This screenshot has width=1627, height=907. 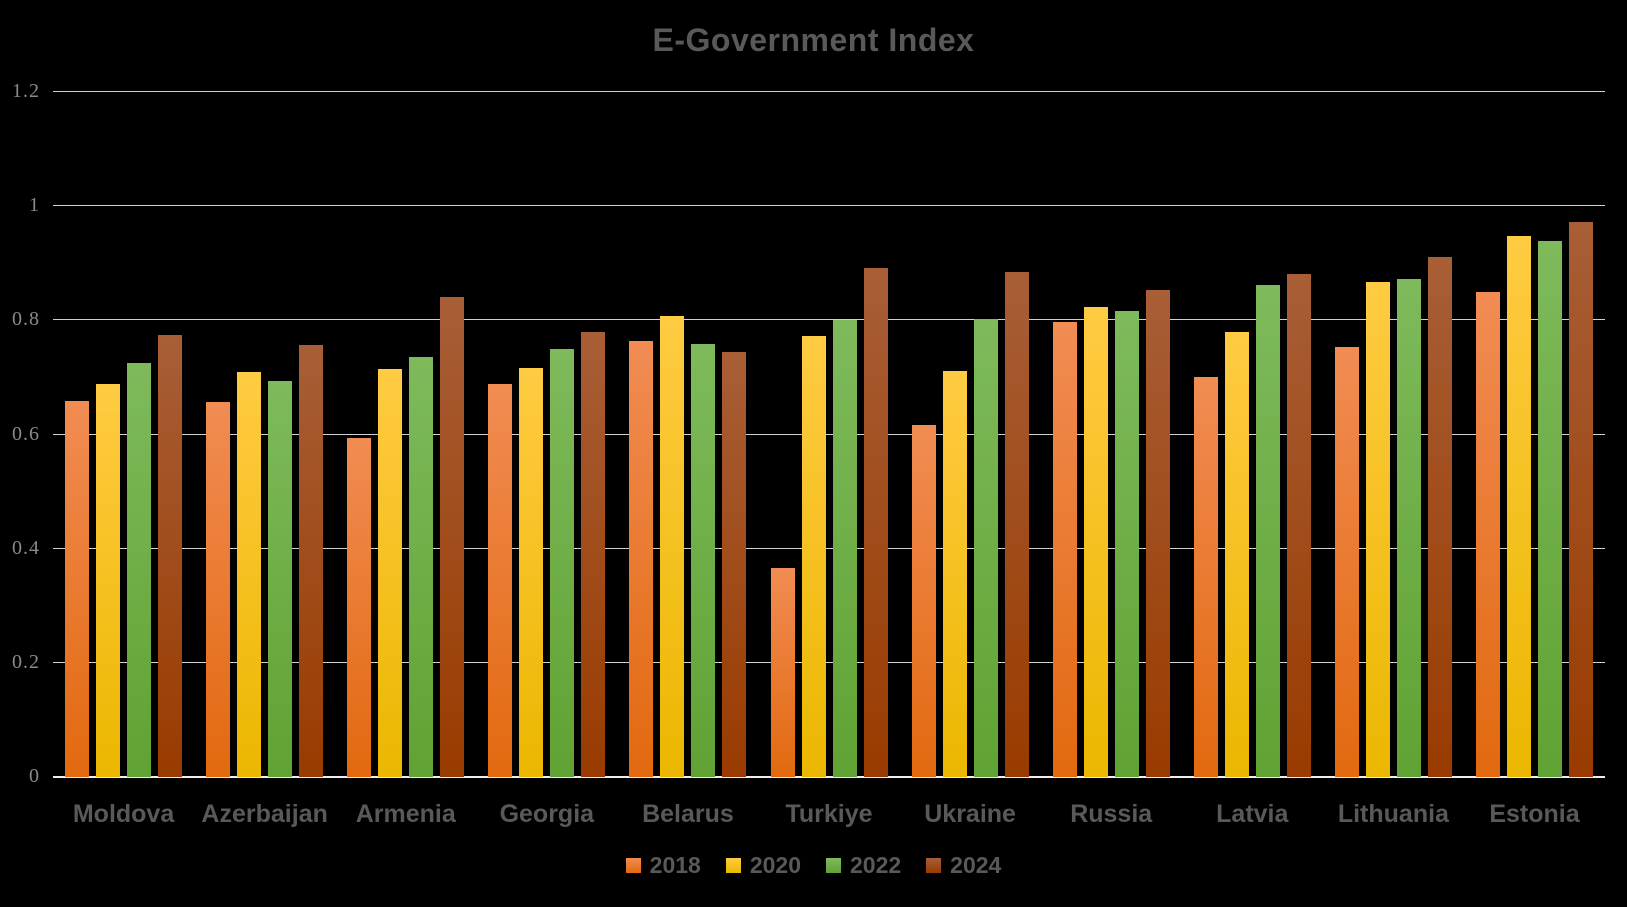 I want to click on bar-armenia-2020, so click(x=390, y=573).